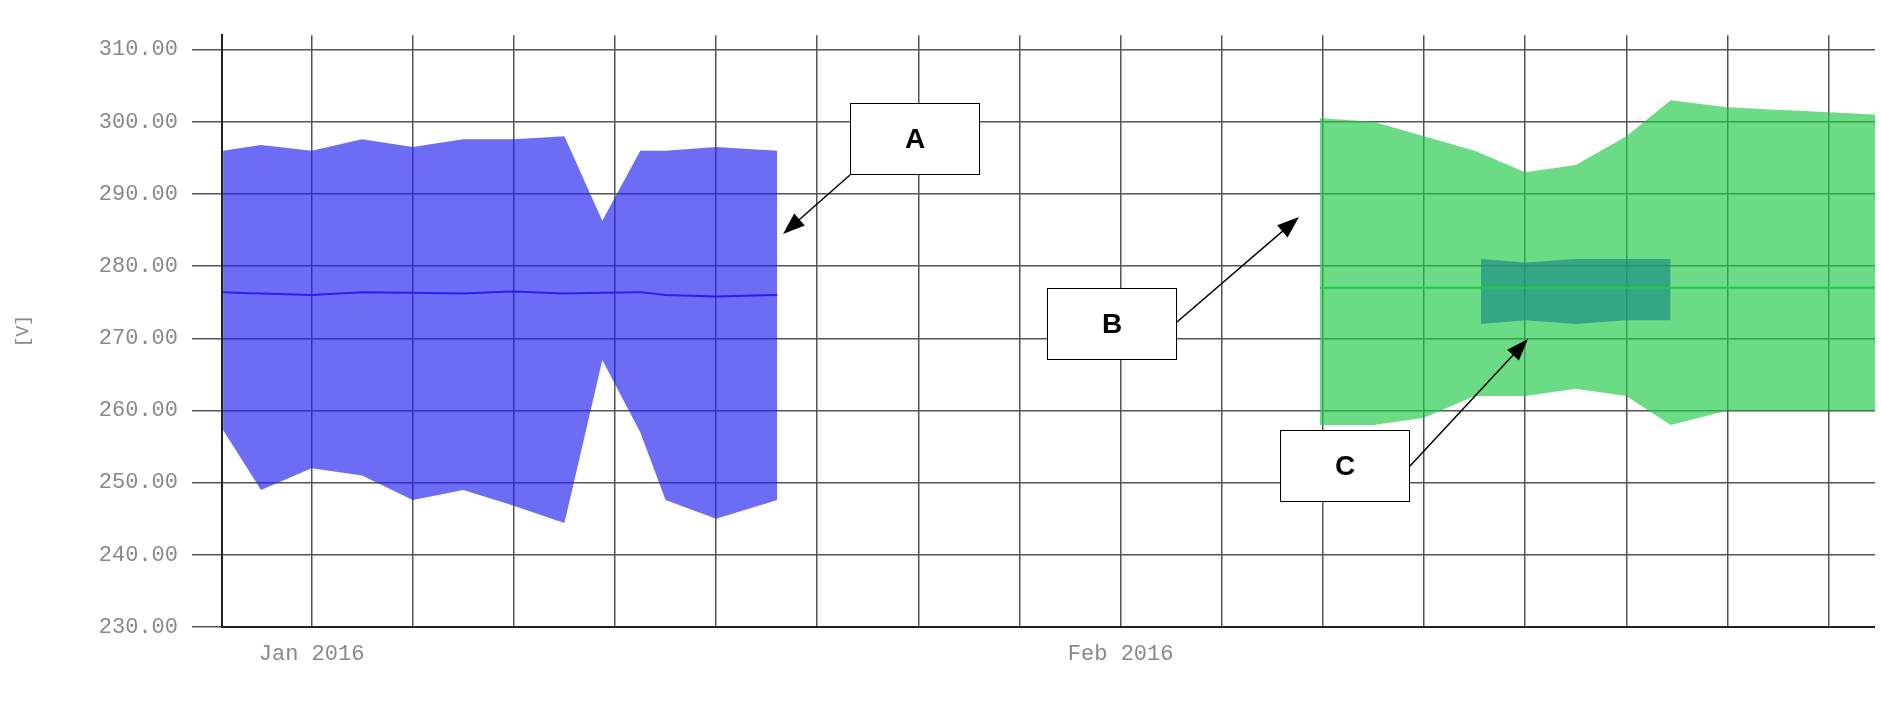 The width and height of the screenshot is (1881, 702). Describe the element at coordinates (1120, 655) in the screenshot. I see `x-tick-label: Feb 2016` at that location.